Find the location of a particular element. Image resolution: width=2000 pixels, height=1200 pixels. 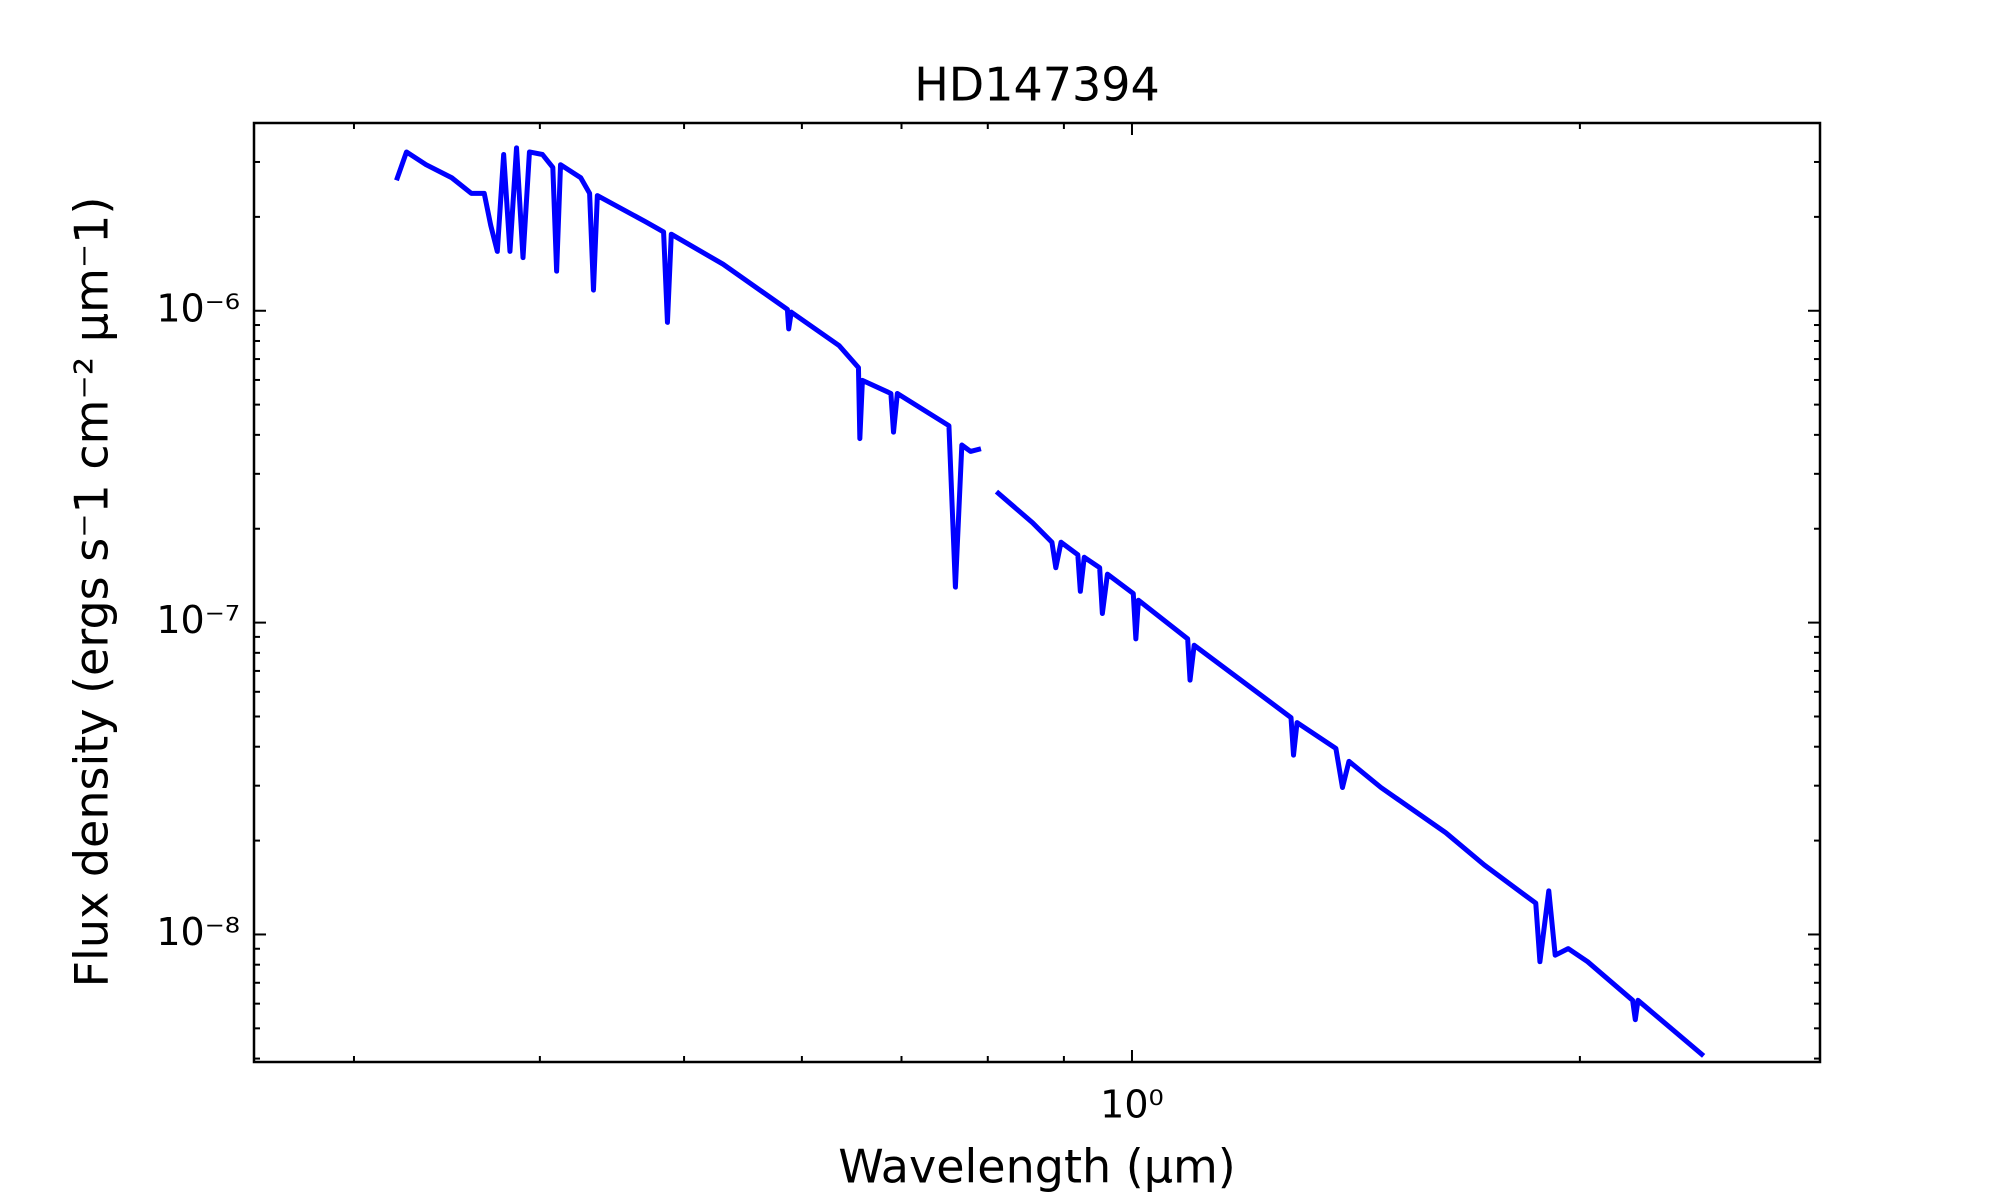

x-axis-label: Wavelength (μm) is located at coordinates (1036, 1167).